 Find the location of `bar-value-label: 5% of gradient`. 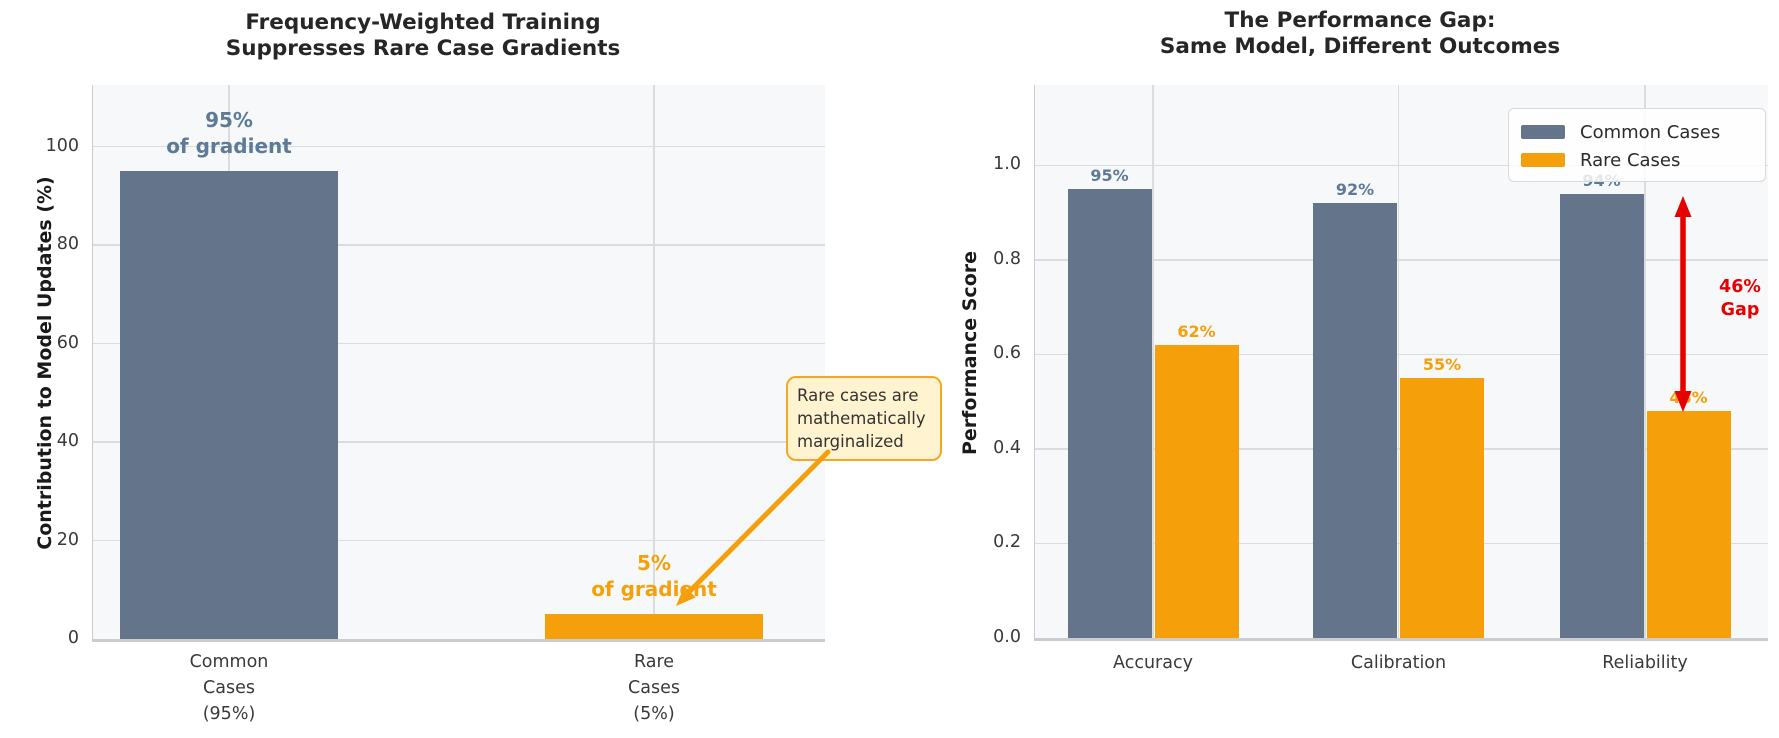

bar-value-label: 5% of gradient is located at coordinates (654, 576).